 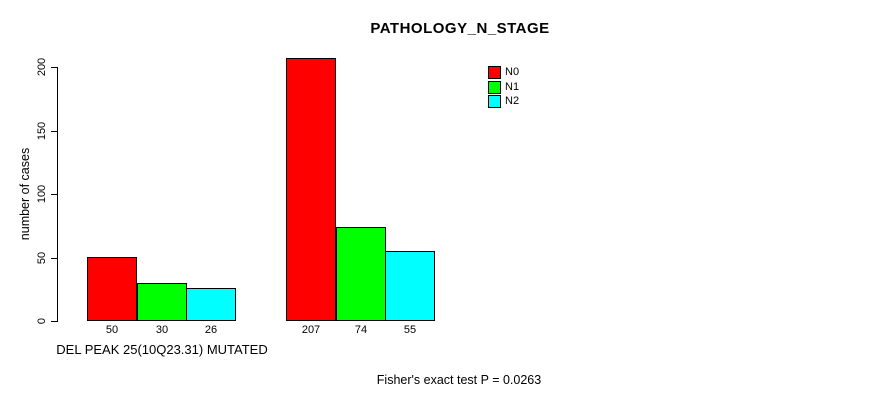 What do you see at coordinates (494, 101) in the screenshot?
I see `legend-swatch-n2` at bounding box center [494, 101].